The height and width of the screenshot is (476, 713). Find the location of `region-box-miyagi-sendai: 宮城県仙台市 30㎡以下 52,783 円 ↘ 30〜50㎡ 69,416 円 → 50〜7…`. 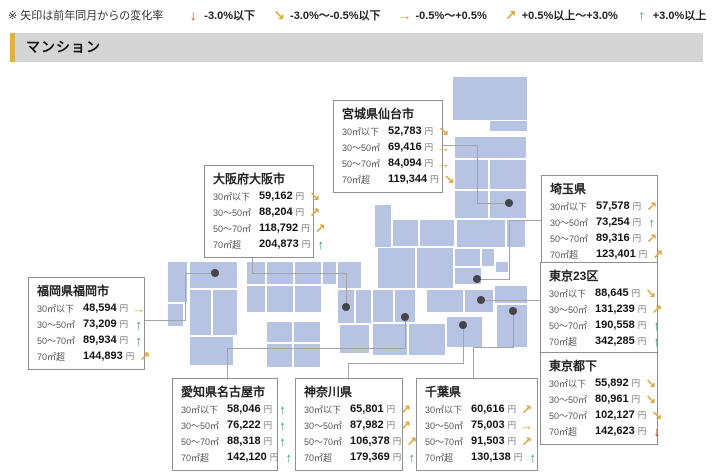

region-box-miyagi-sendai: 宮城県仙台市 30㎡以下 52,783 円 ↘ 30〜50㎡ 69,416 円 → 50〜7… is located at coordinates (394, 146).